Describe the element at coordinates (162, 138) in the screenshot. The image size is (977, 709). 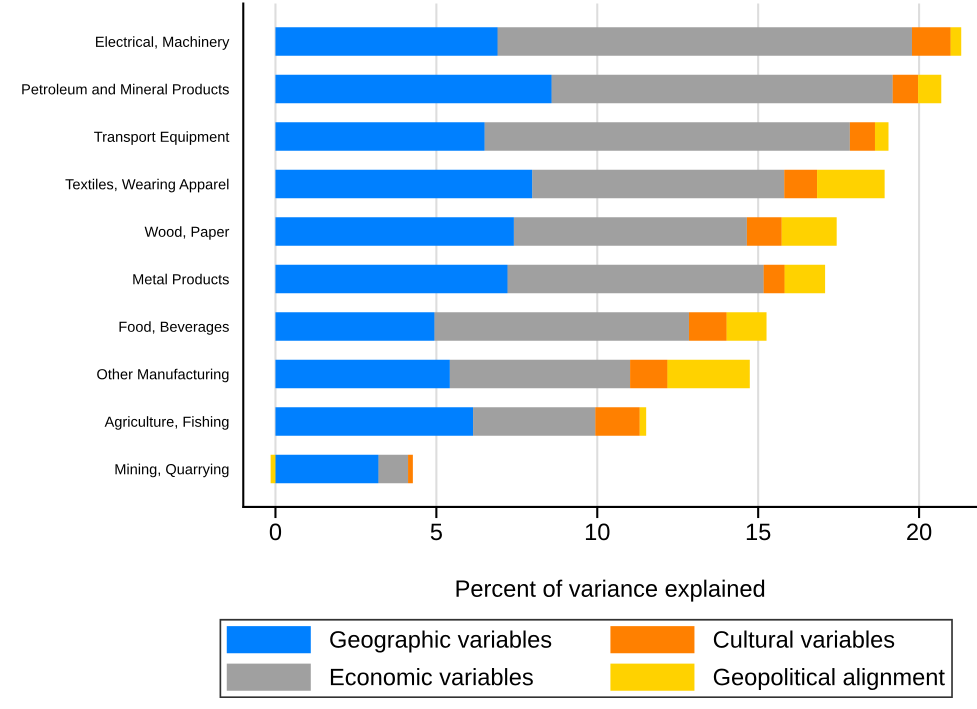
I see `y-tick-label: Transport Equipment` at that location.